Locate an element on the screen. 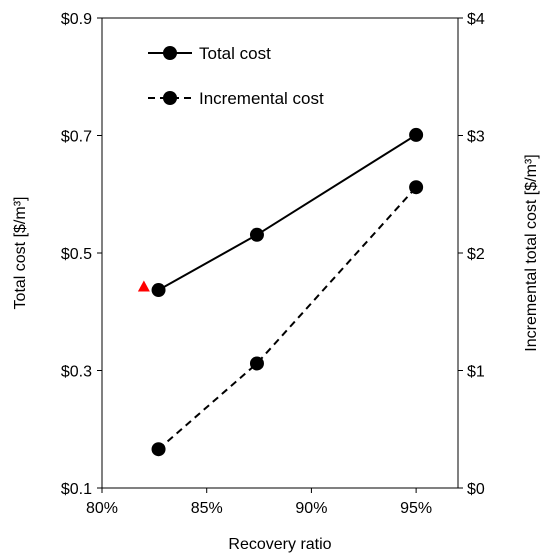 The image size is (550, 560). x-tick-label: 90% is located at coordinates (311, 508).